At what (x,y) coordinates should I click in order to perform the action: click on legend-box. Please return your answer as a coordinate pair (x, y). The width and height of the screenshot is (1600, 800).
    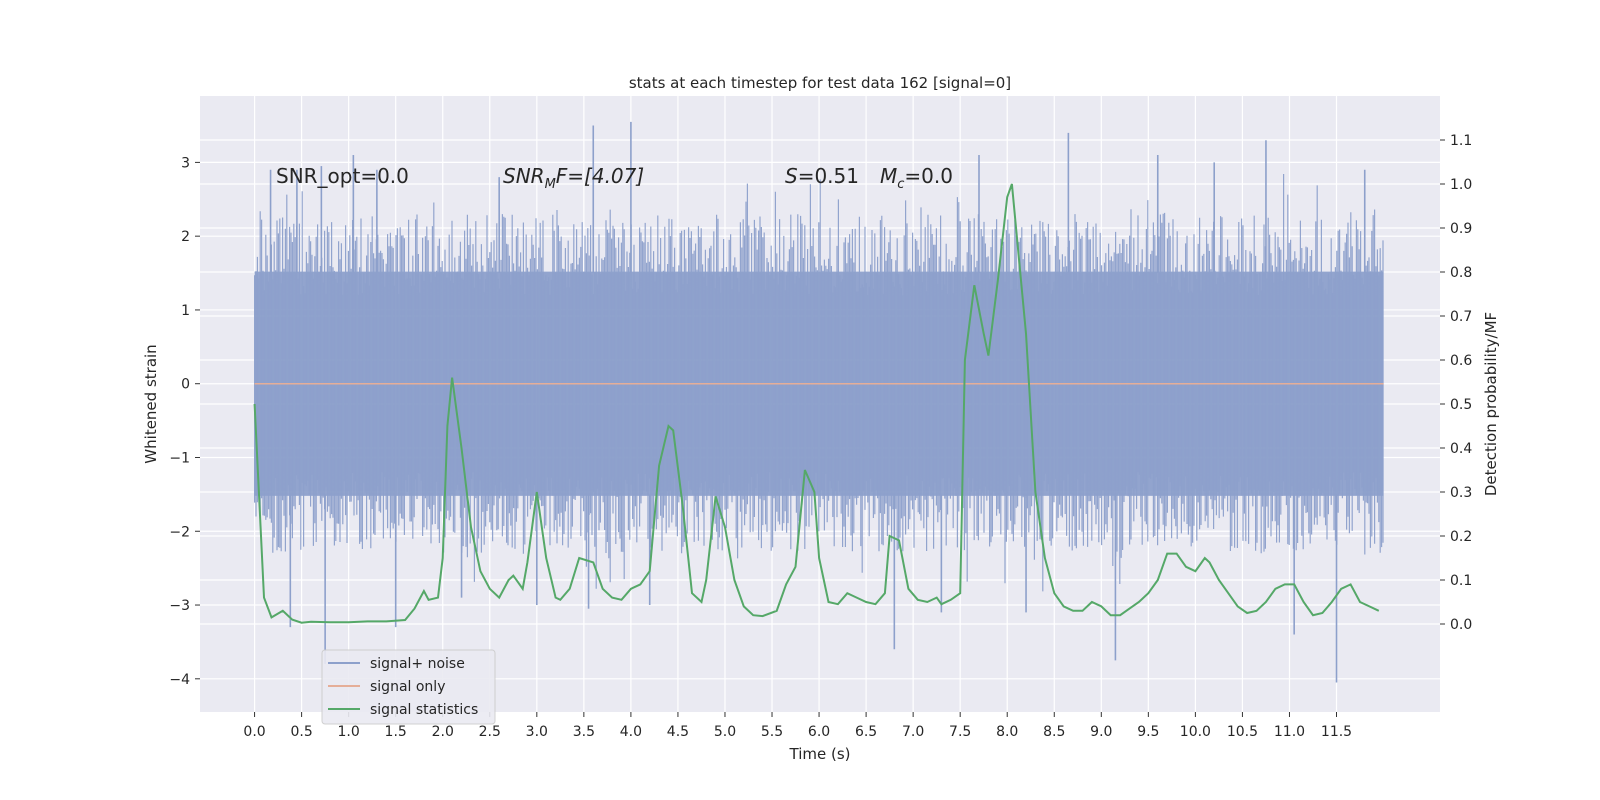
    Looking at the image, I should click on (408, 687).